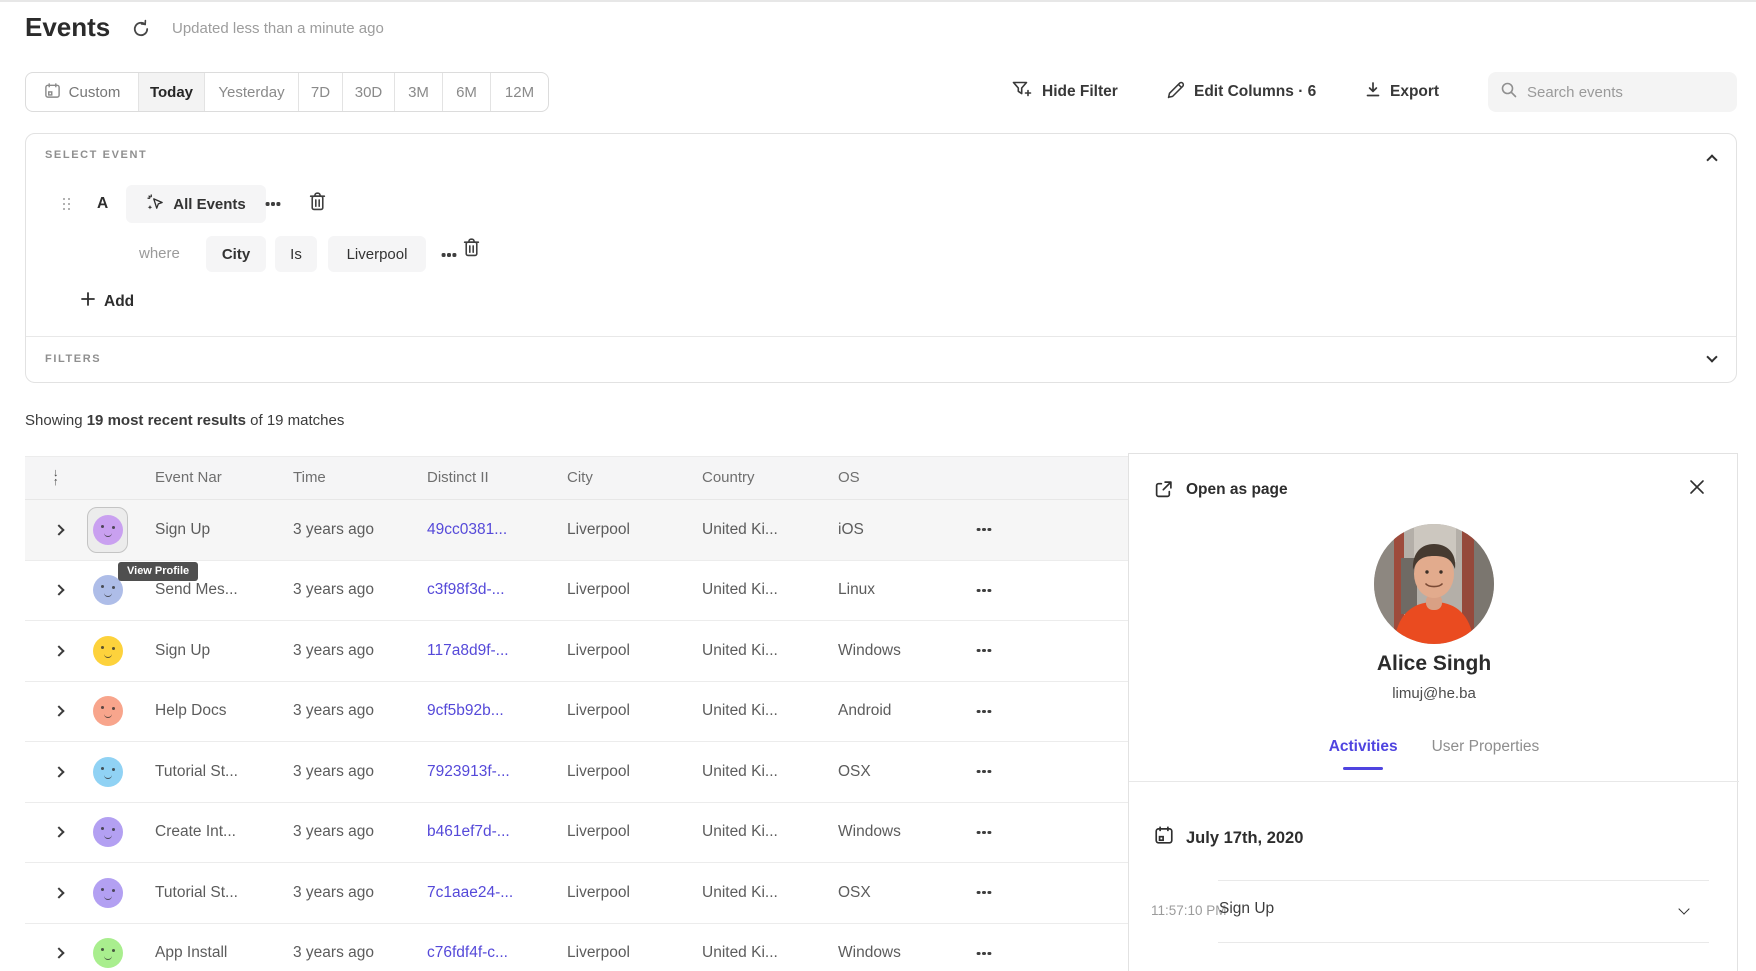  Describe the element at coordinates (56, 477) in the screenshot. I see `collapse-rows-icon: ↓ ↑` at that location.